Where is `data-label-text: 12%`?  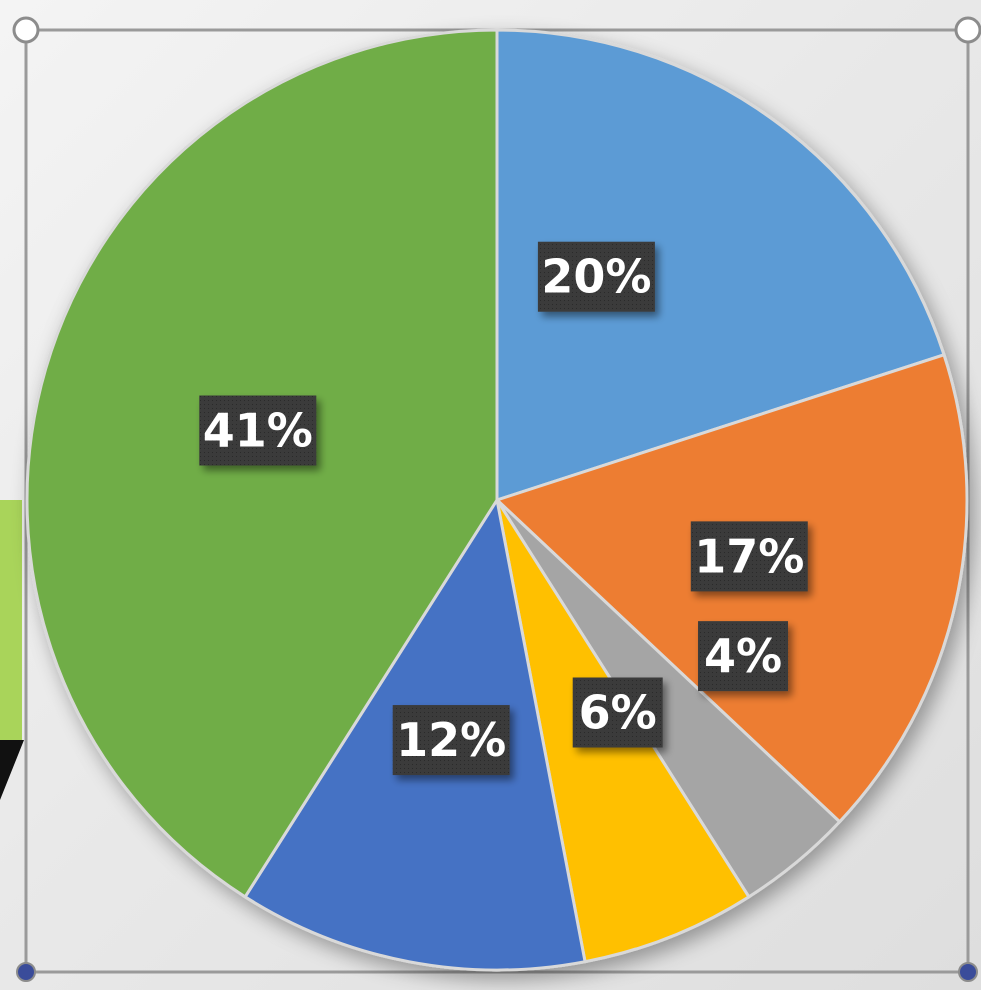
data-label-text: 12% is located at coordinates (451, 740).